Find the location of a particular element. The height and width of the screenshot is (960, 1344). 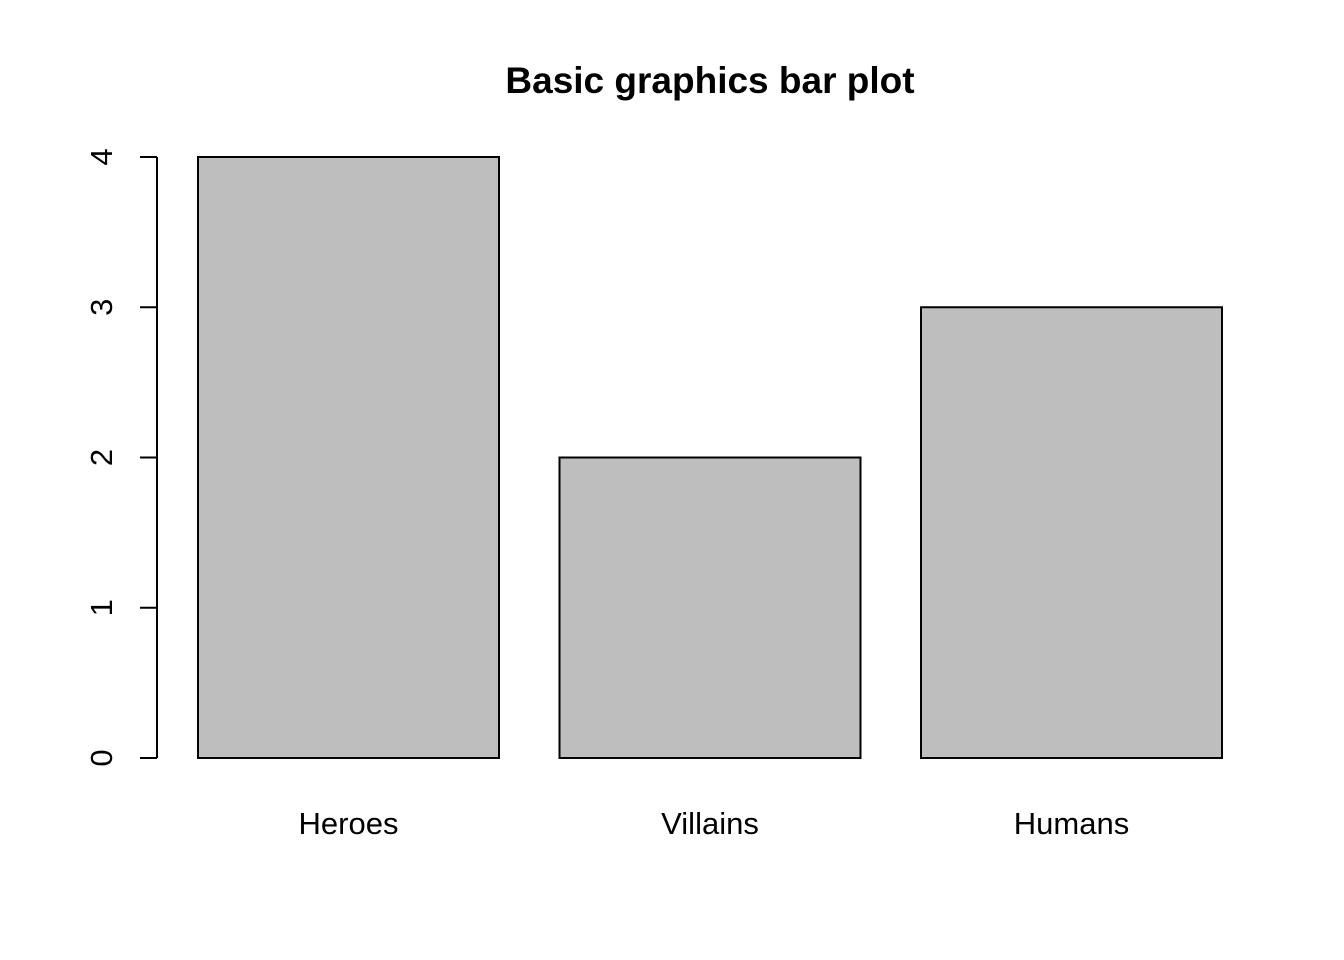

bar-heroes is located at coordinates (348, 457).